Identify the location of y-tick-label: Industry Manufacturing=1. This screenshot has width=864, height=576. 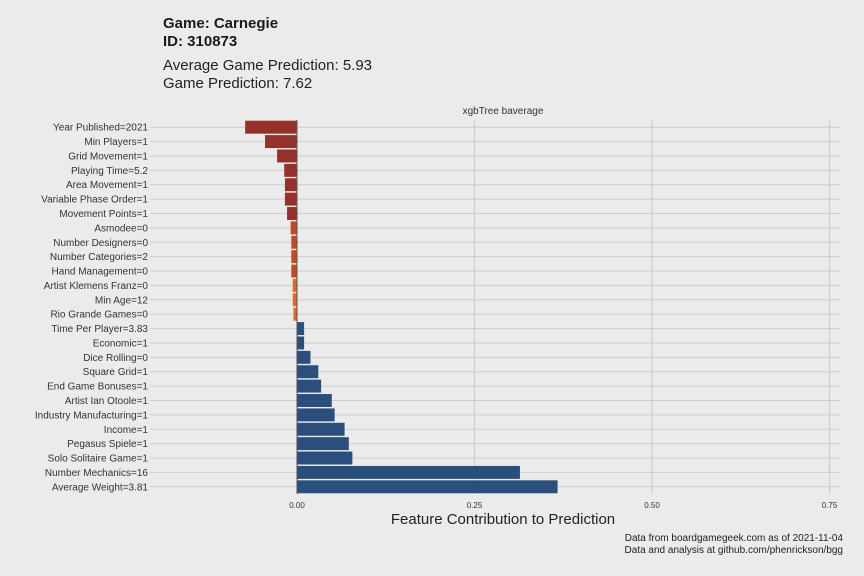
(92, 415).